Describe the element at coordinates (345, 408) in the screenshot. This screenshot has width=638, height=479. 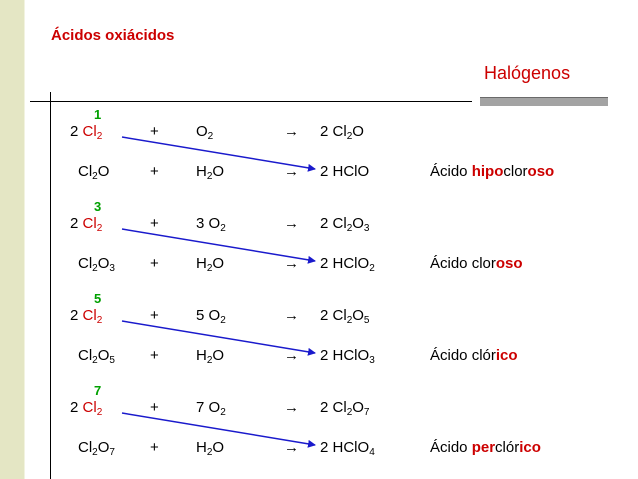
I see `product-oxide: 2 Cl2O7` at that location.